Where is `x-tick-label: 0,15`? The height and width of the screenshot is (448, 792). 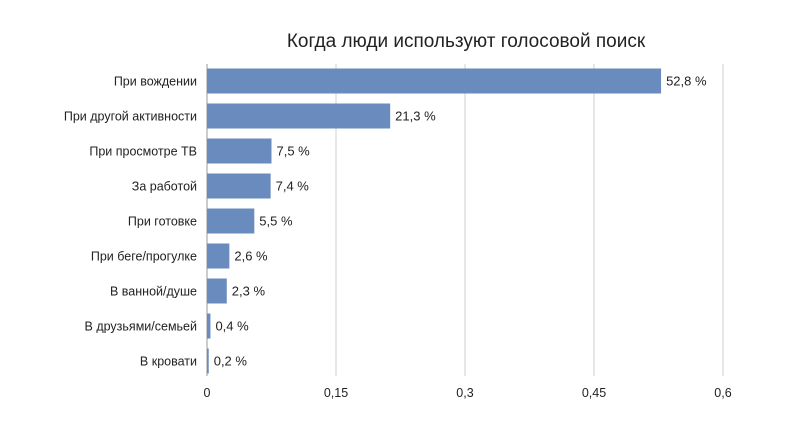 x-tick-label: 0,15 is located at coordinates (336, 393).